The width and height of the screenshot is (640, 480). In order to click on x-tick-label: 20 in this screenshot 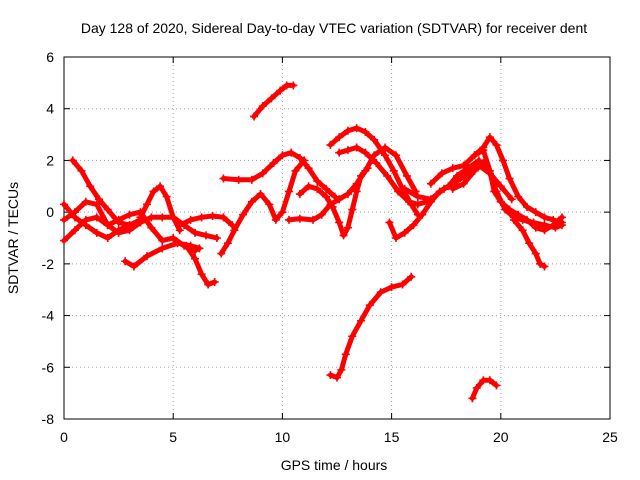, I will do `click(501, 437)`.